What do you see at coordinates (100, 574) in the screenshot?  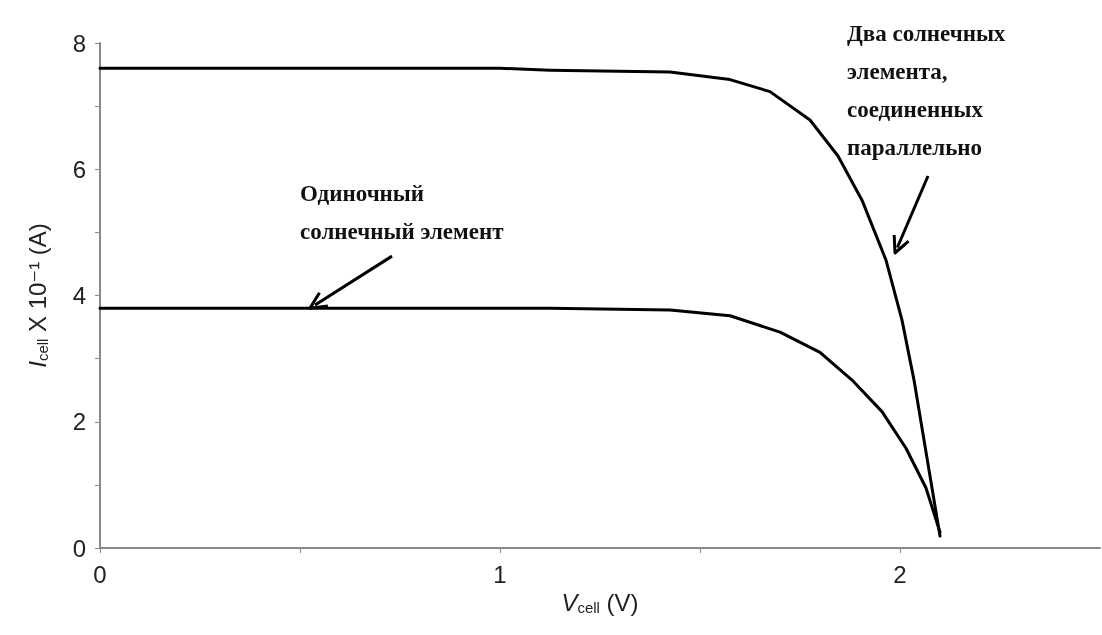 I see `x-tick-label: 0` at bounding box center [100, 574].